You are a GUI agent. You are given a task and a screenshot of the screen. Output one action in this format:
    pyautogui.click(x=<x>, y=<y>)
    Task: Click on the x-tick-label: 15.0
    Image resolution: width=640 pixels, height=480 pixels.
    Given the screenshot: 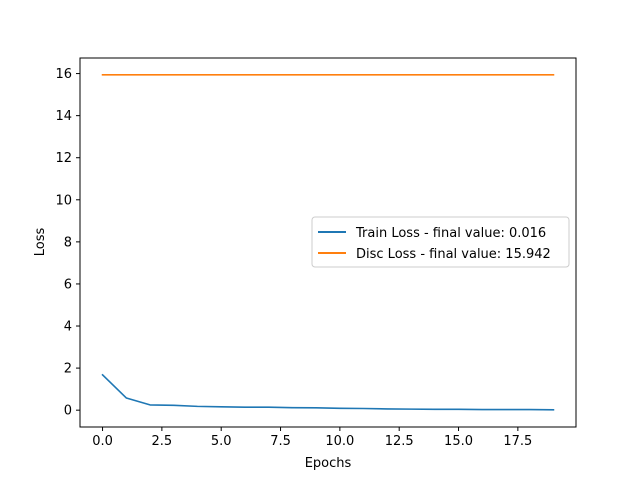 What is the action you would take?
    pyautogui.click(x=458, y=441)
    